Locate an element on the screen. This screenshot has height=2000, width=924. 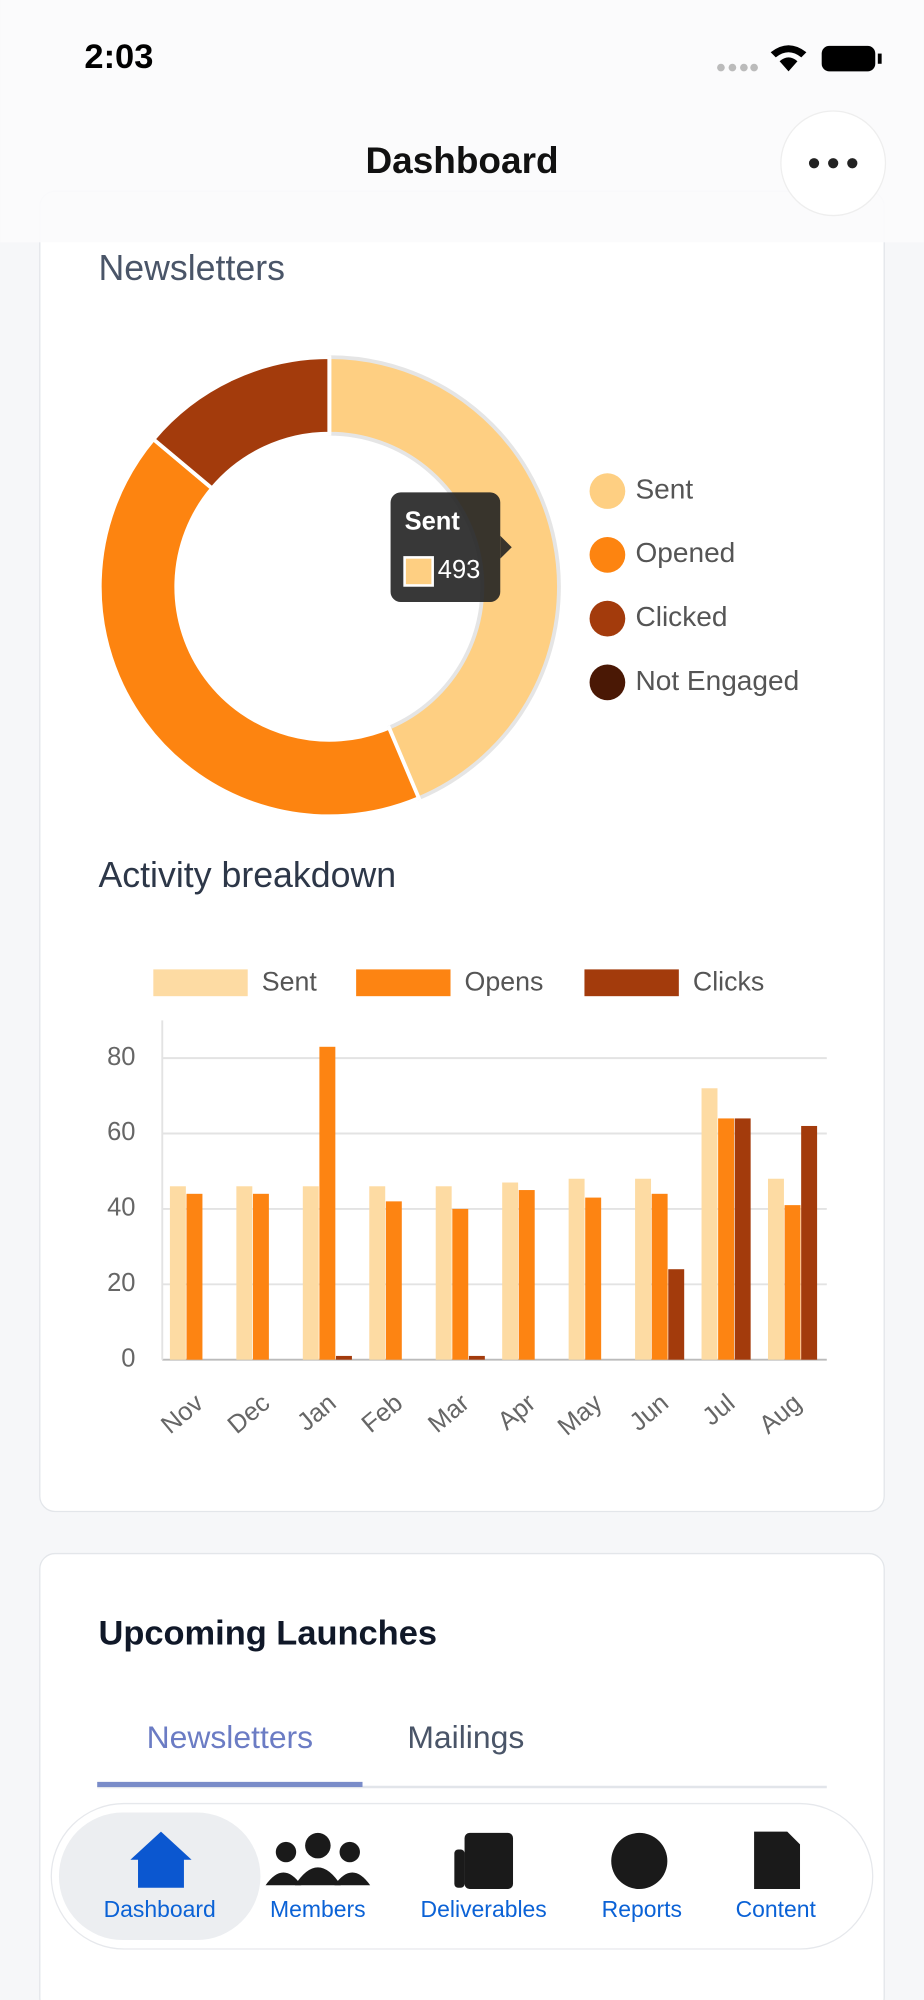
launches-title: Upcoming Launches is located at coordinates (267, 1633).